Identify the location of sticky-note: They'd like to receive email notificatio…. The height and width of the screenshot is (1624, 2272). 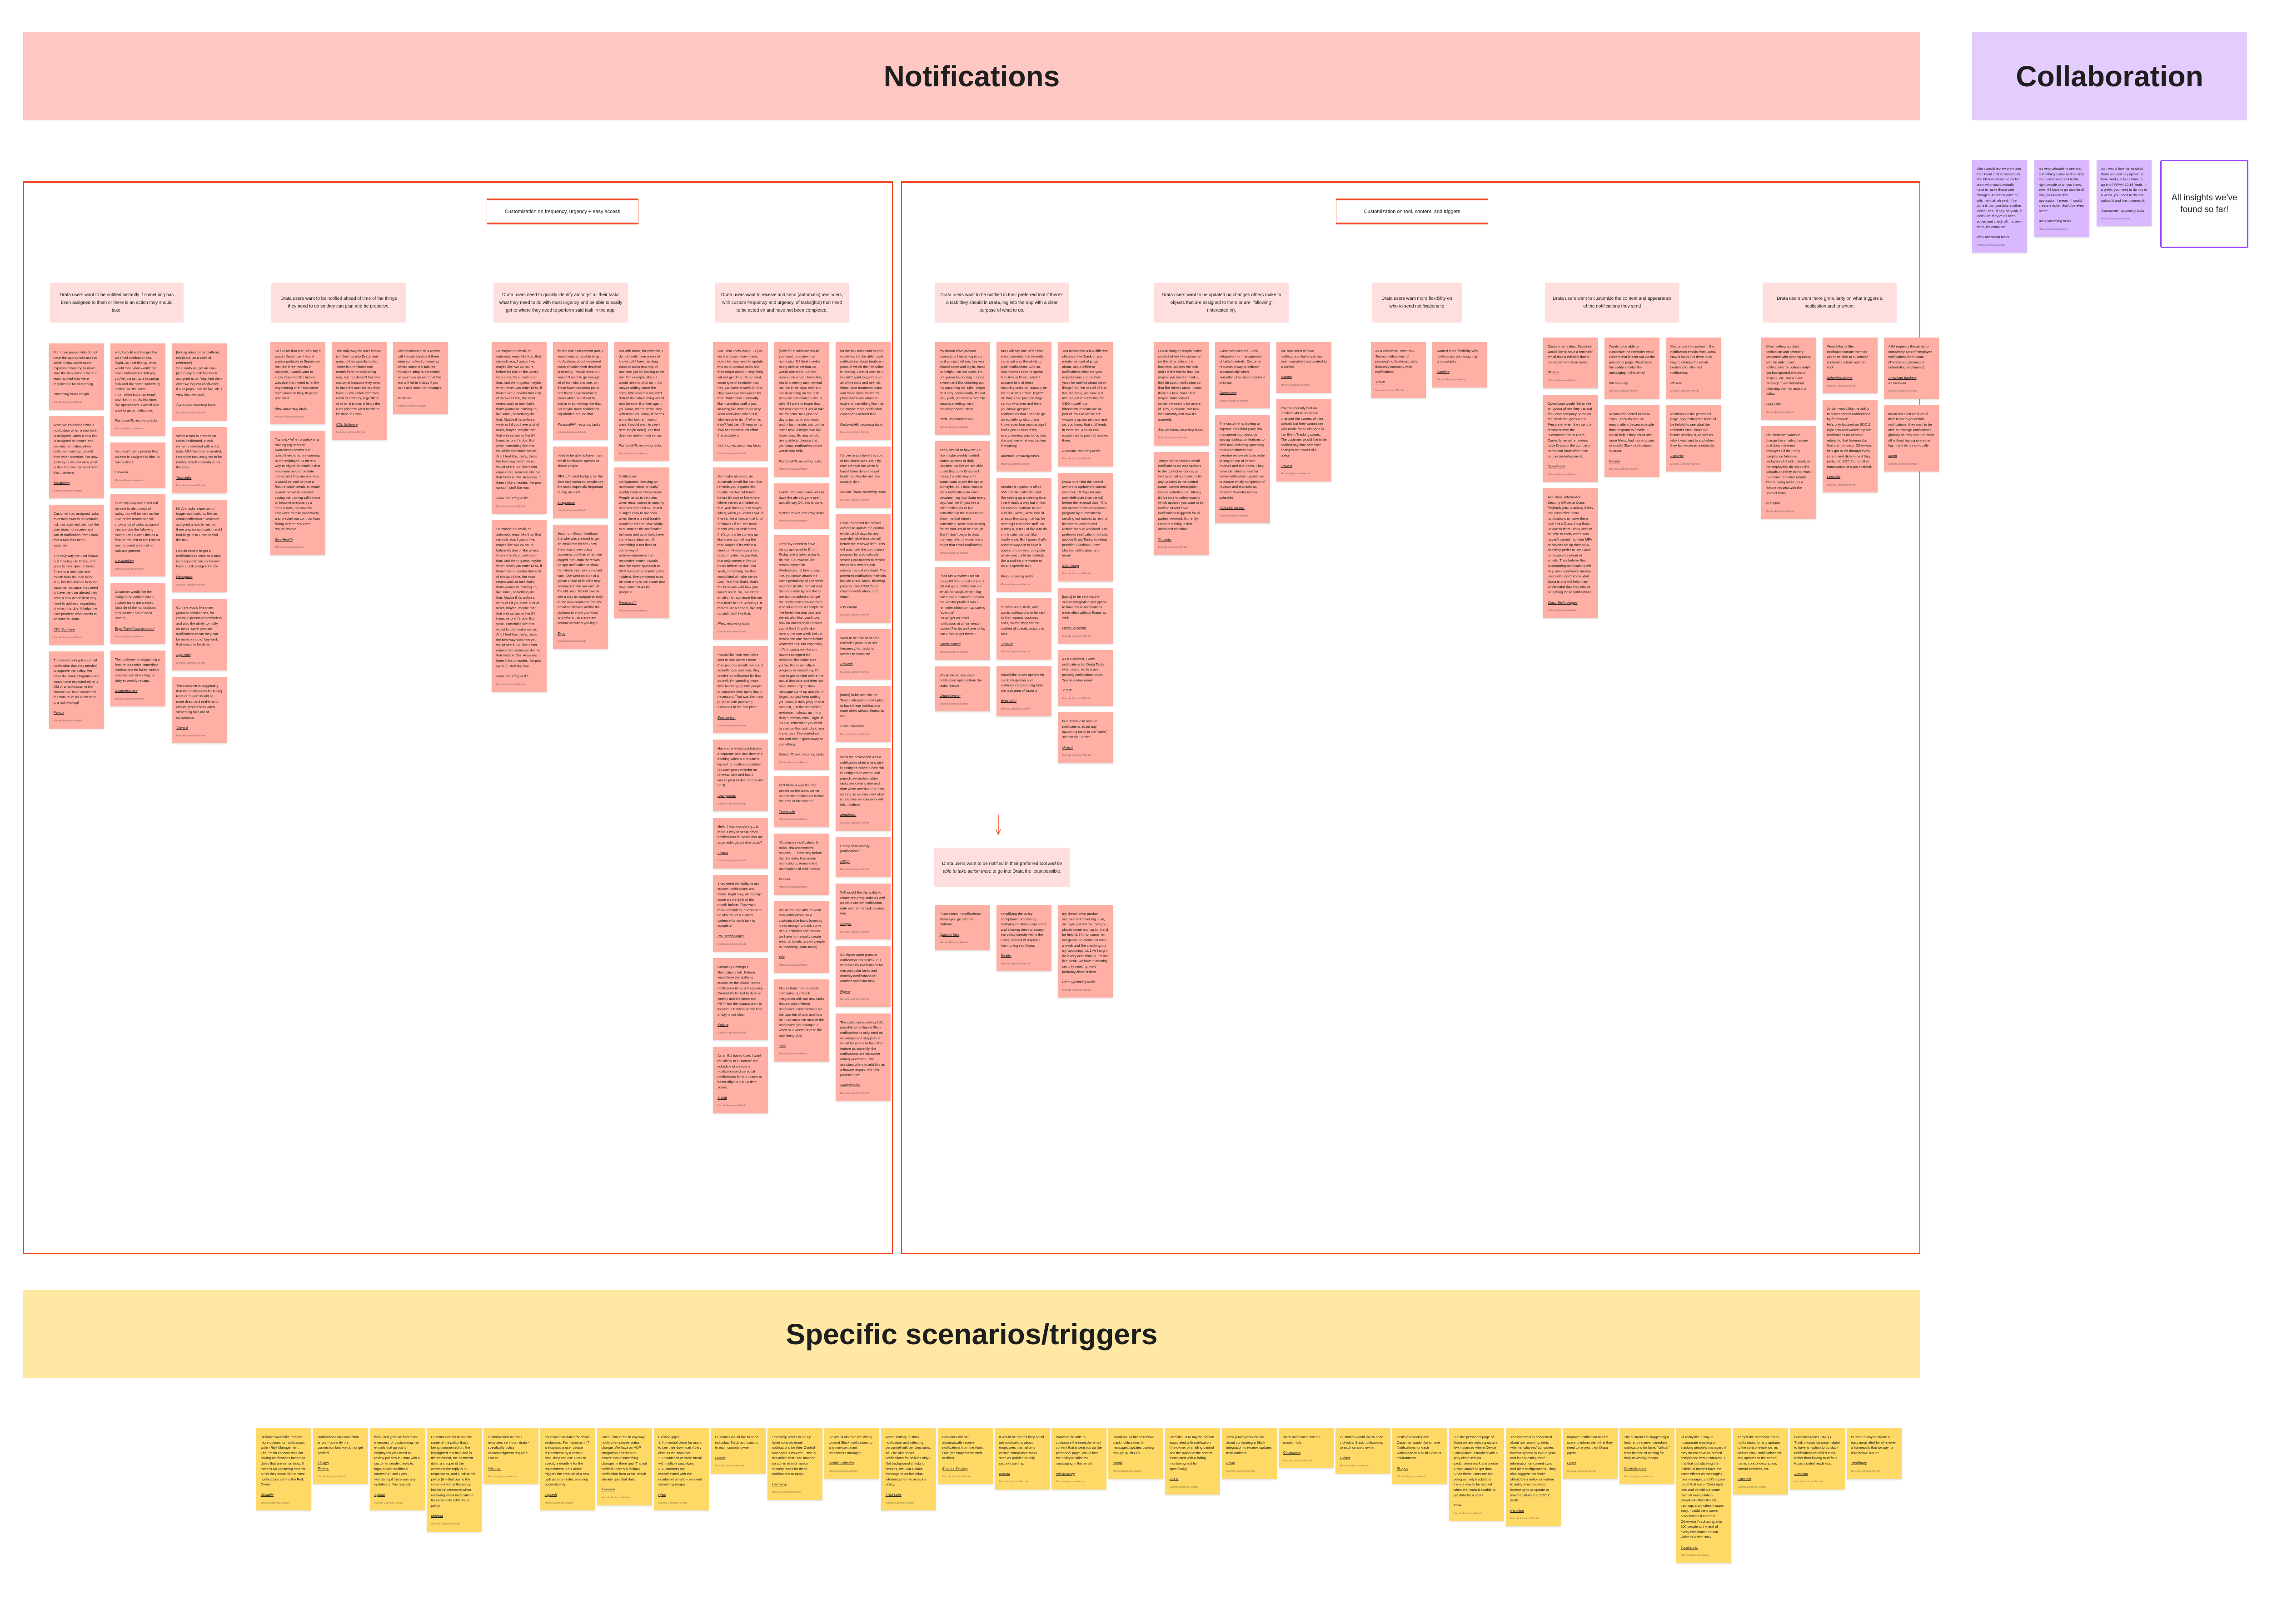
(1181, 503).